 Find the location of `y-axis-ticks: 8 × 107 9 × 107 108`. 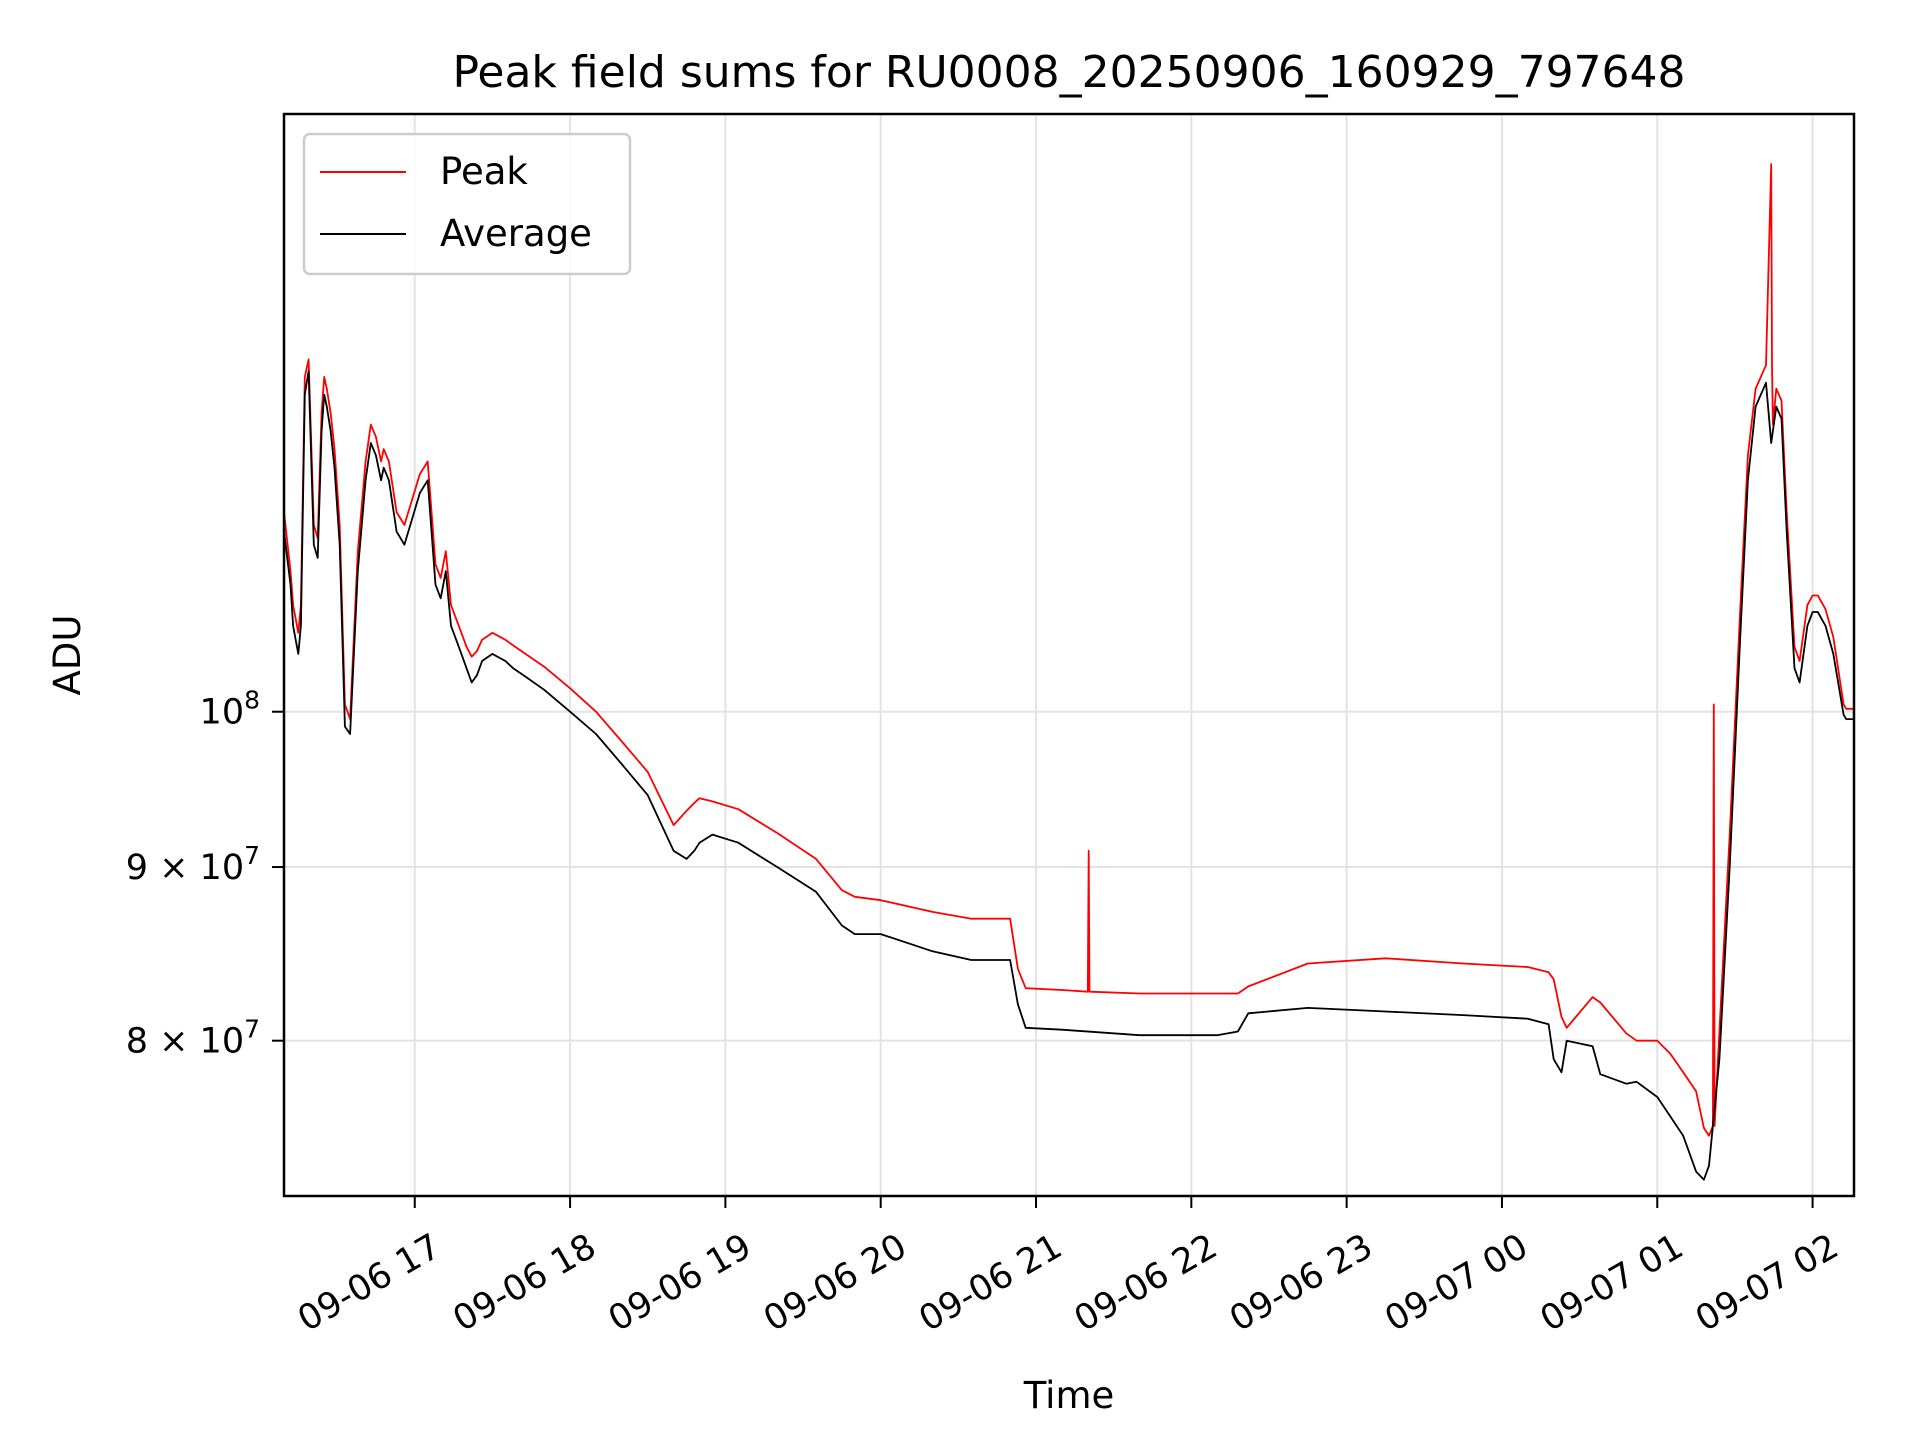

y-axis-ticks: 8 × 107 9 × 107 108 is located at coordinates (205, 874).